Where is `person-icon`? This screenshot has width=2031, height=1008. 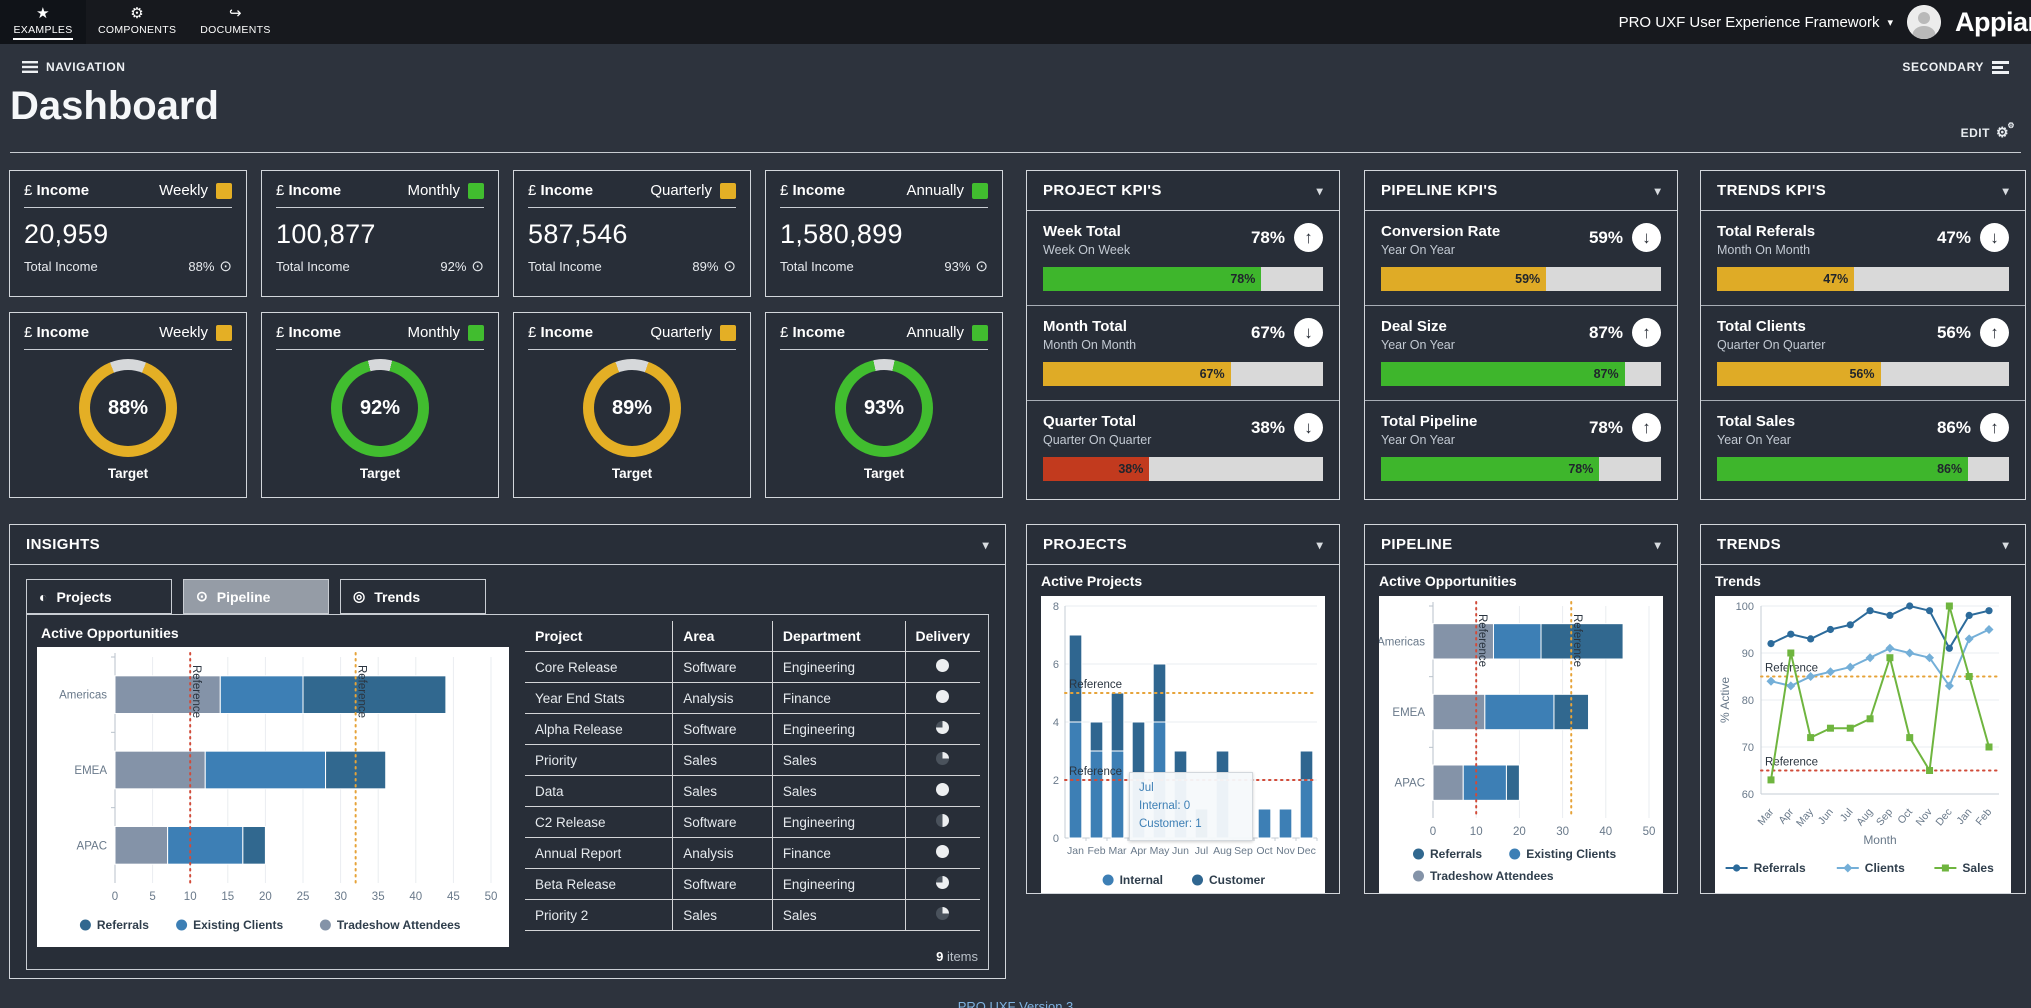 person-icon is located at coordinates (1924, 22).